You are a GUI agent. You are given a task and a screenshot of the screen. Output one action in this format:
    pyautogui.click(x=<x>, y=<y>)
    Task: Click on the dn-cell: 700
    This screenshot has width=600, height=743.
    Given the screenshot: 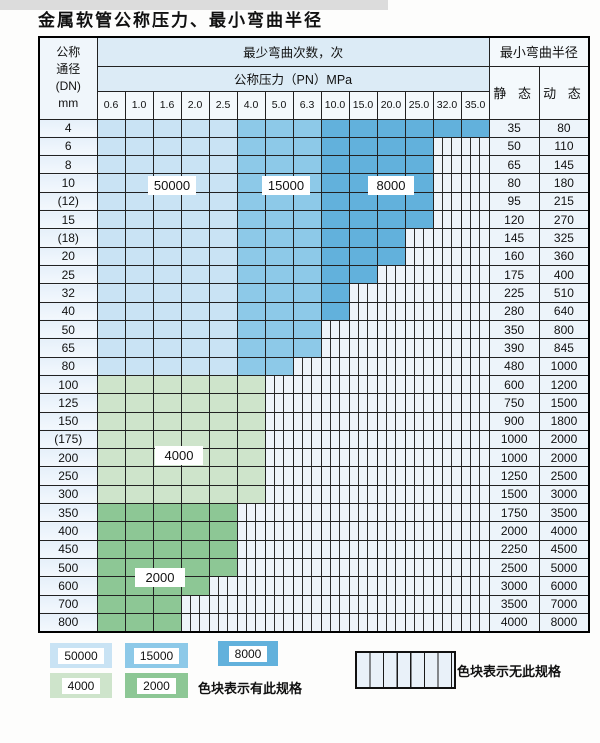 What is the action you would take?
    pyautogui.click(x=68, y=604)
    